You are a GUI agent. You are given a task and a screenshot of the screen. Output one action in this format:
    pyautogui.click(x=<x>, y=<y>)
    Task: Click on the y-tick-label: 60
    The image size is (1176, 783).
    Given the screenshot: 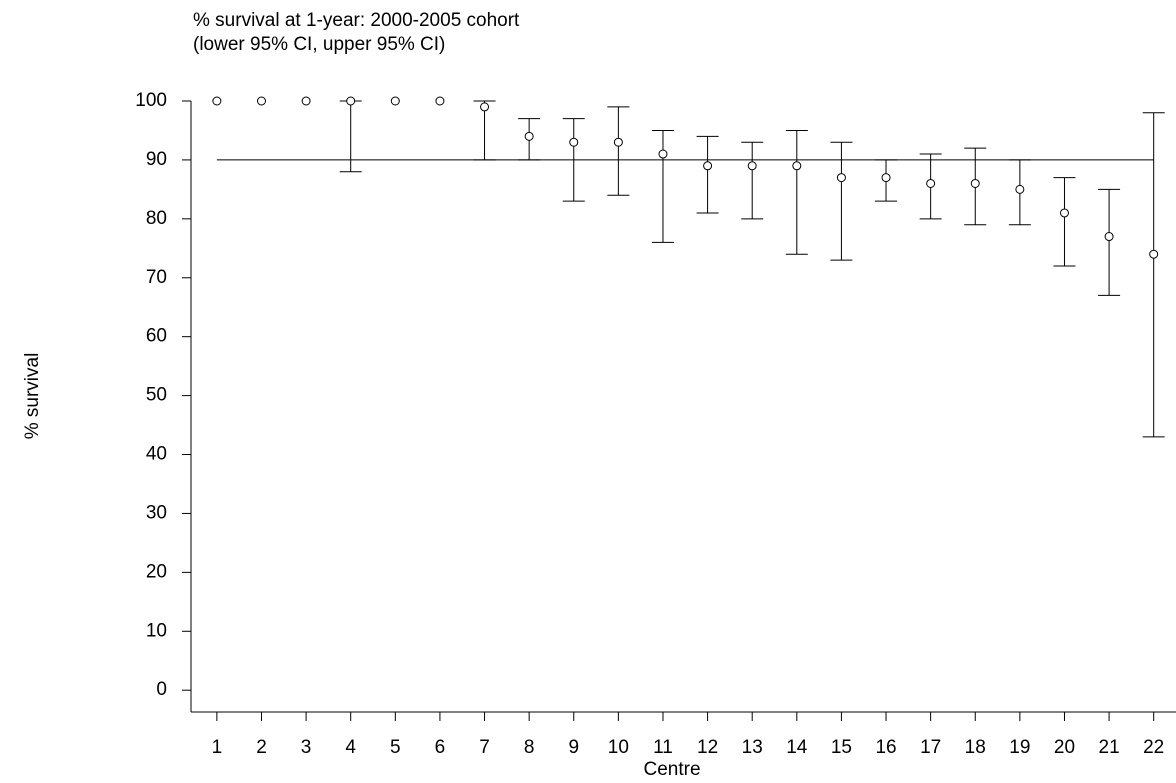 What is the action you would take?
    pyautogui.click(x=156, y=336)
    